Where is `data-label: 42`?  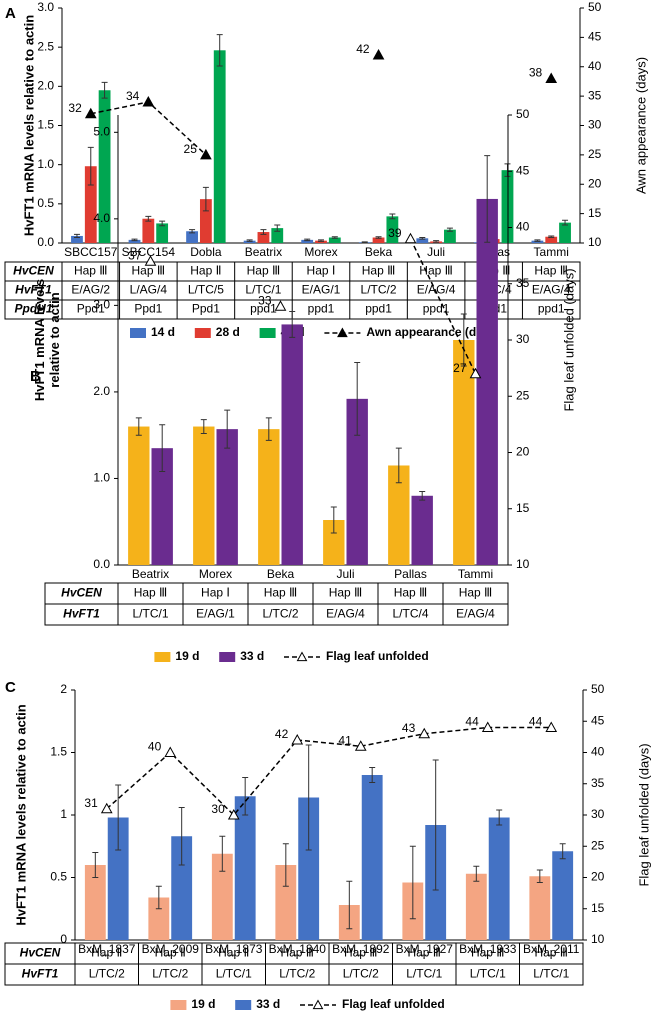
data-label: 42 is located at coordinates (282, 734).